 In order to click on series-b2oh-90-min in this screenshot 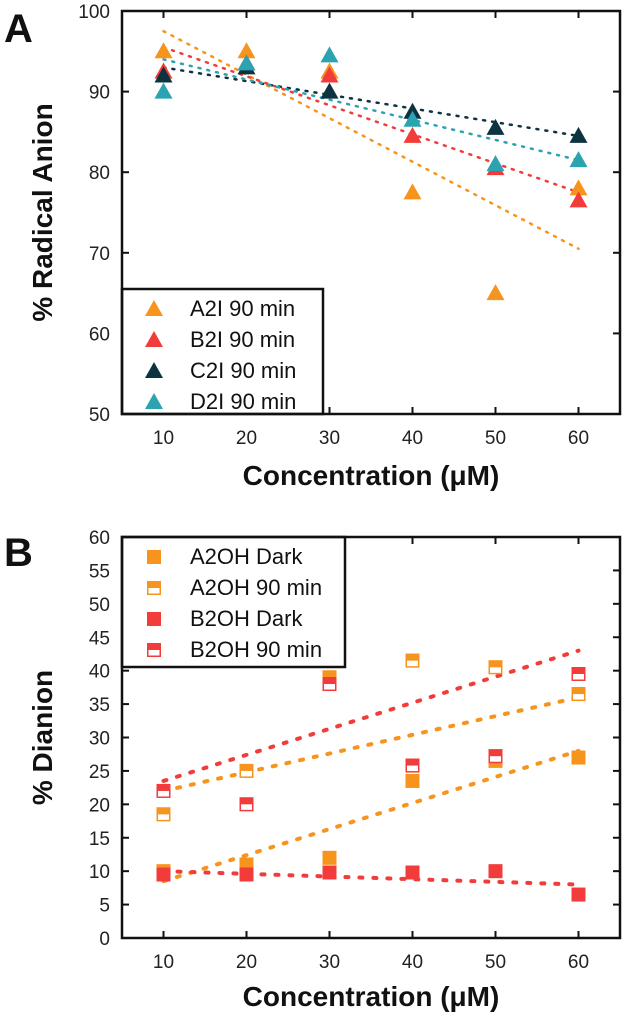, I will do `click(371, 739)`.